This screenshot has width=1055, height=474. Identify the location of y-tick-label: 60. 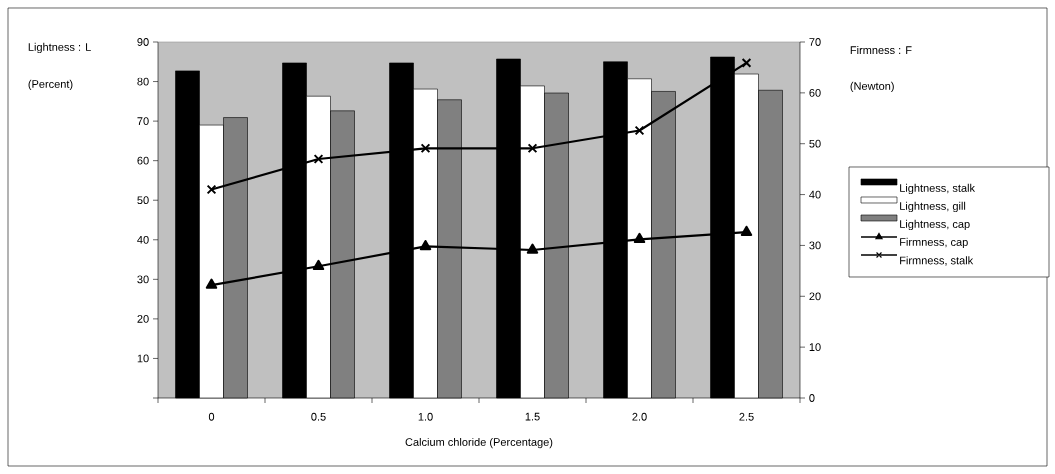
(143, 160).